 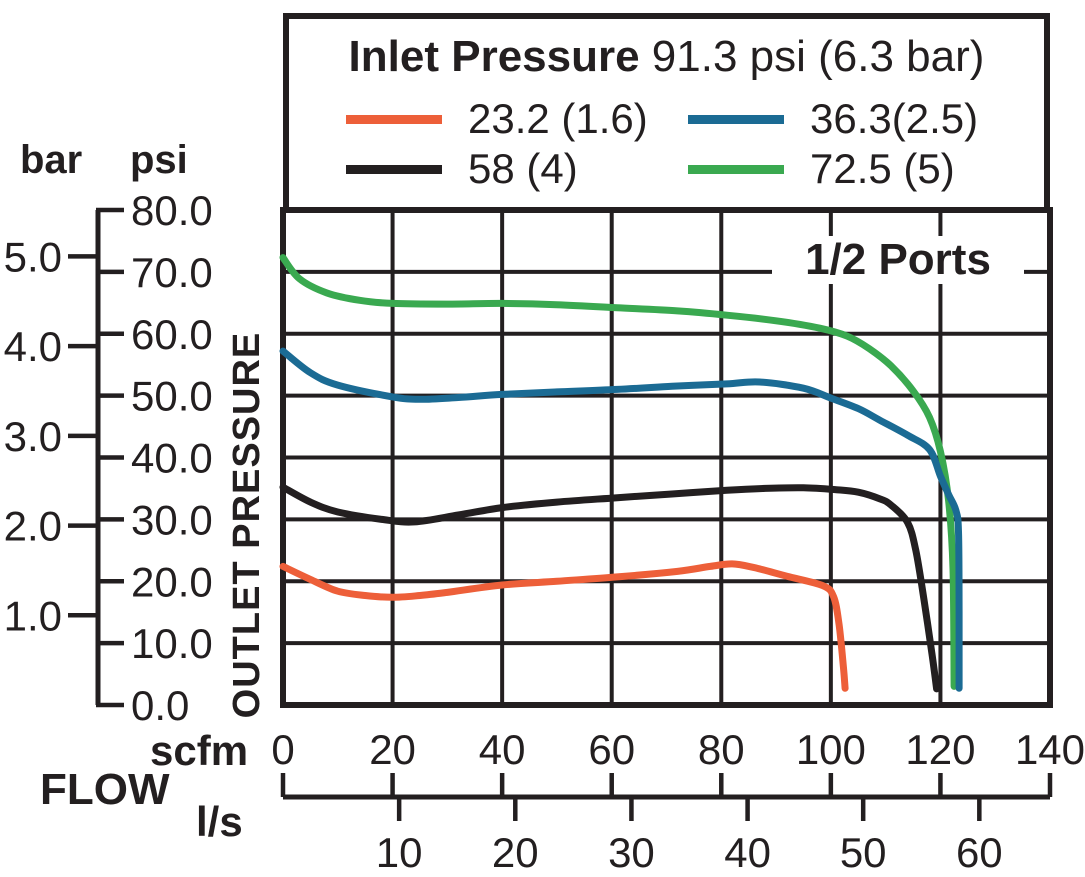 I want to click on ls-tick-label: 50, so click(x=863, y=852).